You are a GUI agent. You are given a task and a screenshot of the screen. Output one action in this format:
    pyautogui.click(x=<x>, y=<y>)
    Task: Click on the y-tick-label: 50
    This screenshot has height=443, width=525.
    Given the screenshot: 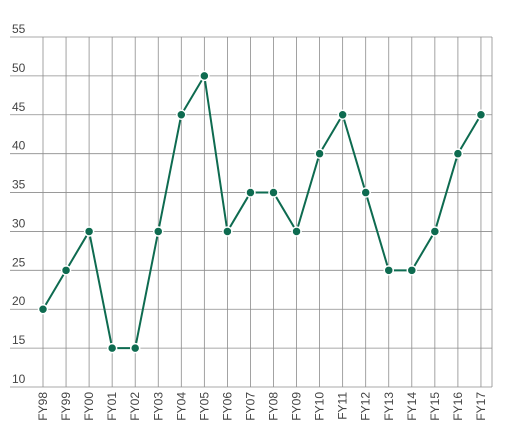 What is the action you would take?
    pyautogui.click(x=19, y=68)
    